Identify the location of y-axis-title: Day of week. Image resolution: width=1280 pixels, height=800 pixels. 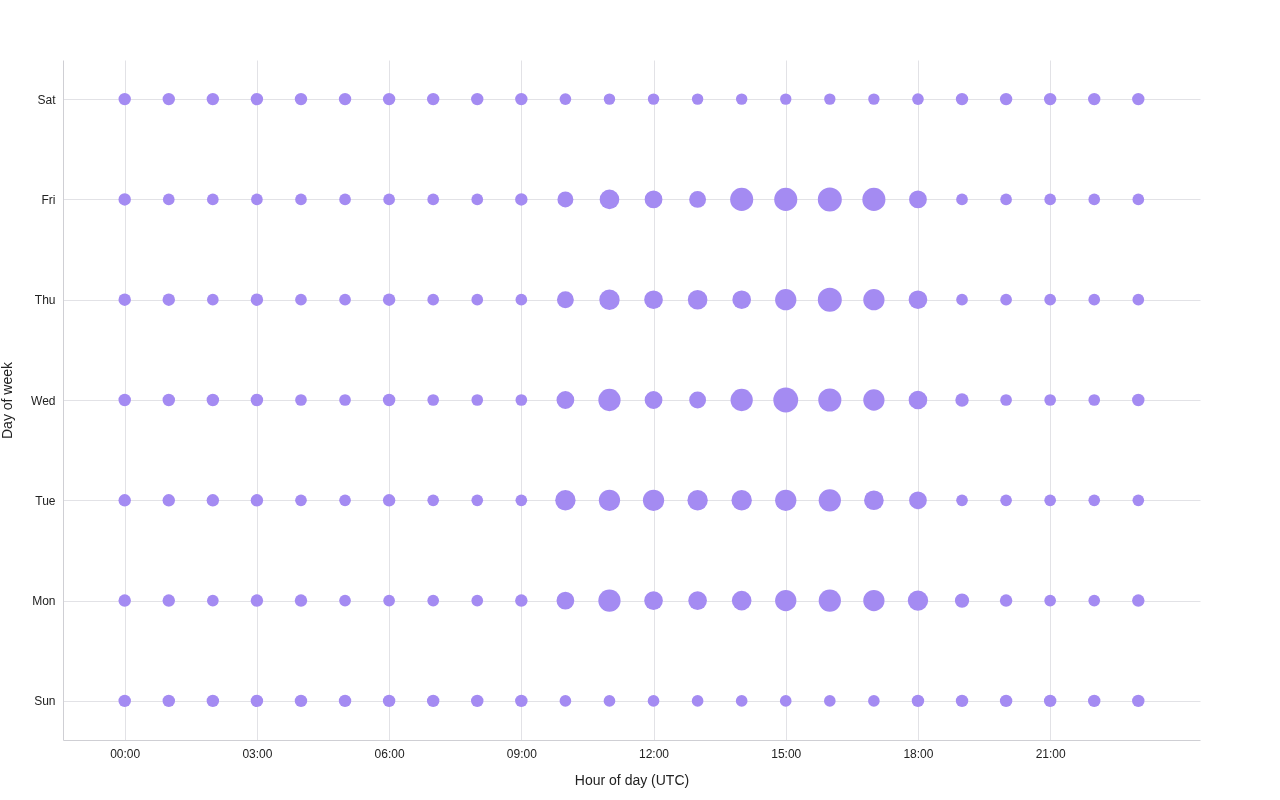
(8, 400).